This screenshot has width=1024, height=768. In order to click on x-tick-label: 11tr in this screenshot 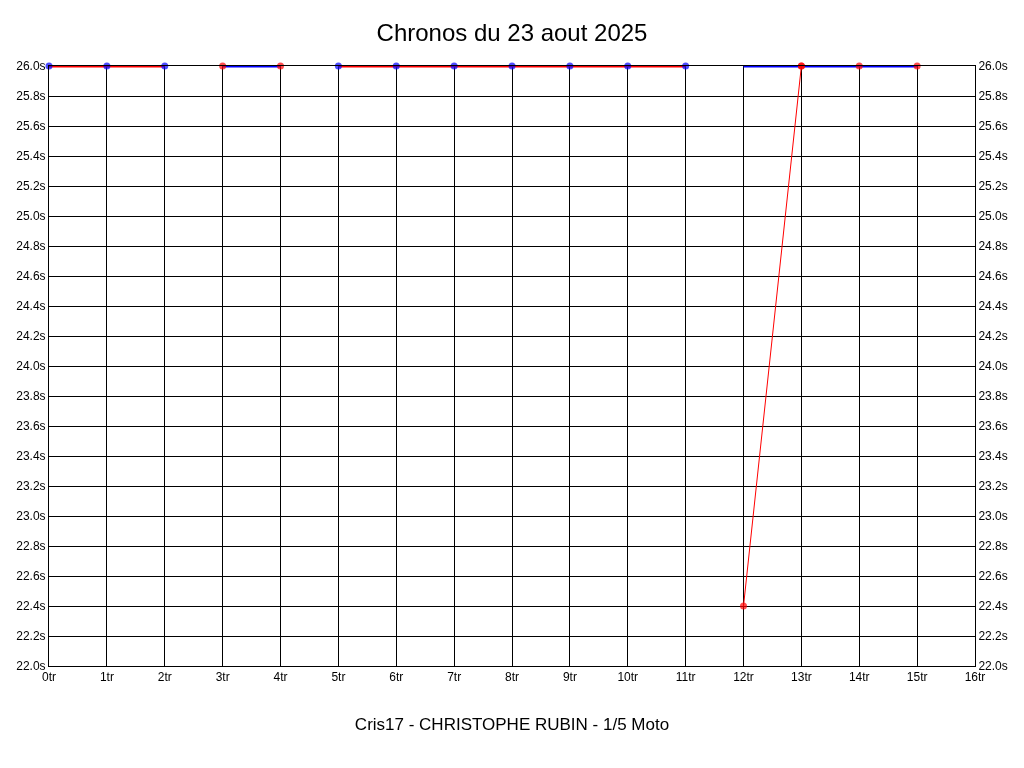, I will do `click(685, 677)`.